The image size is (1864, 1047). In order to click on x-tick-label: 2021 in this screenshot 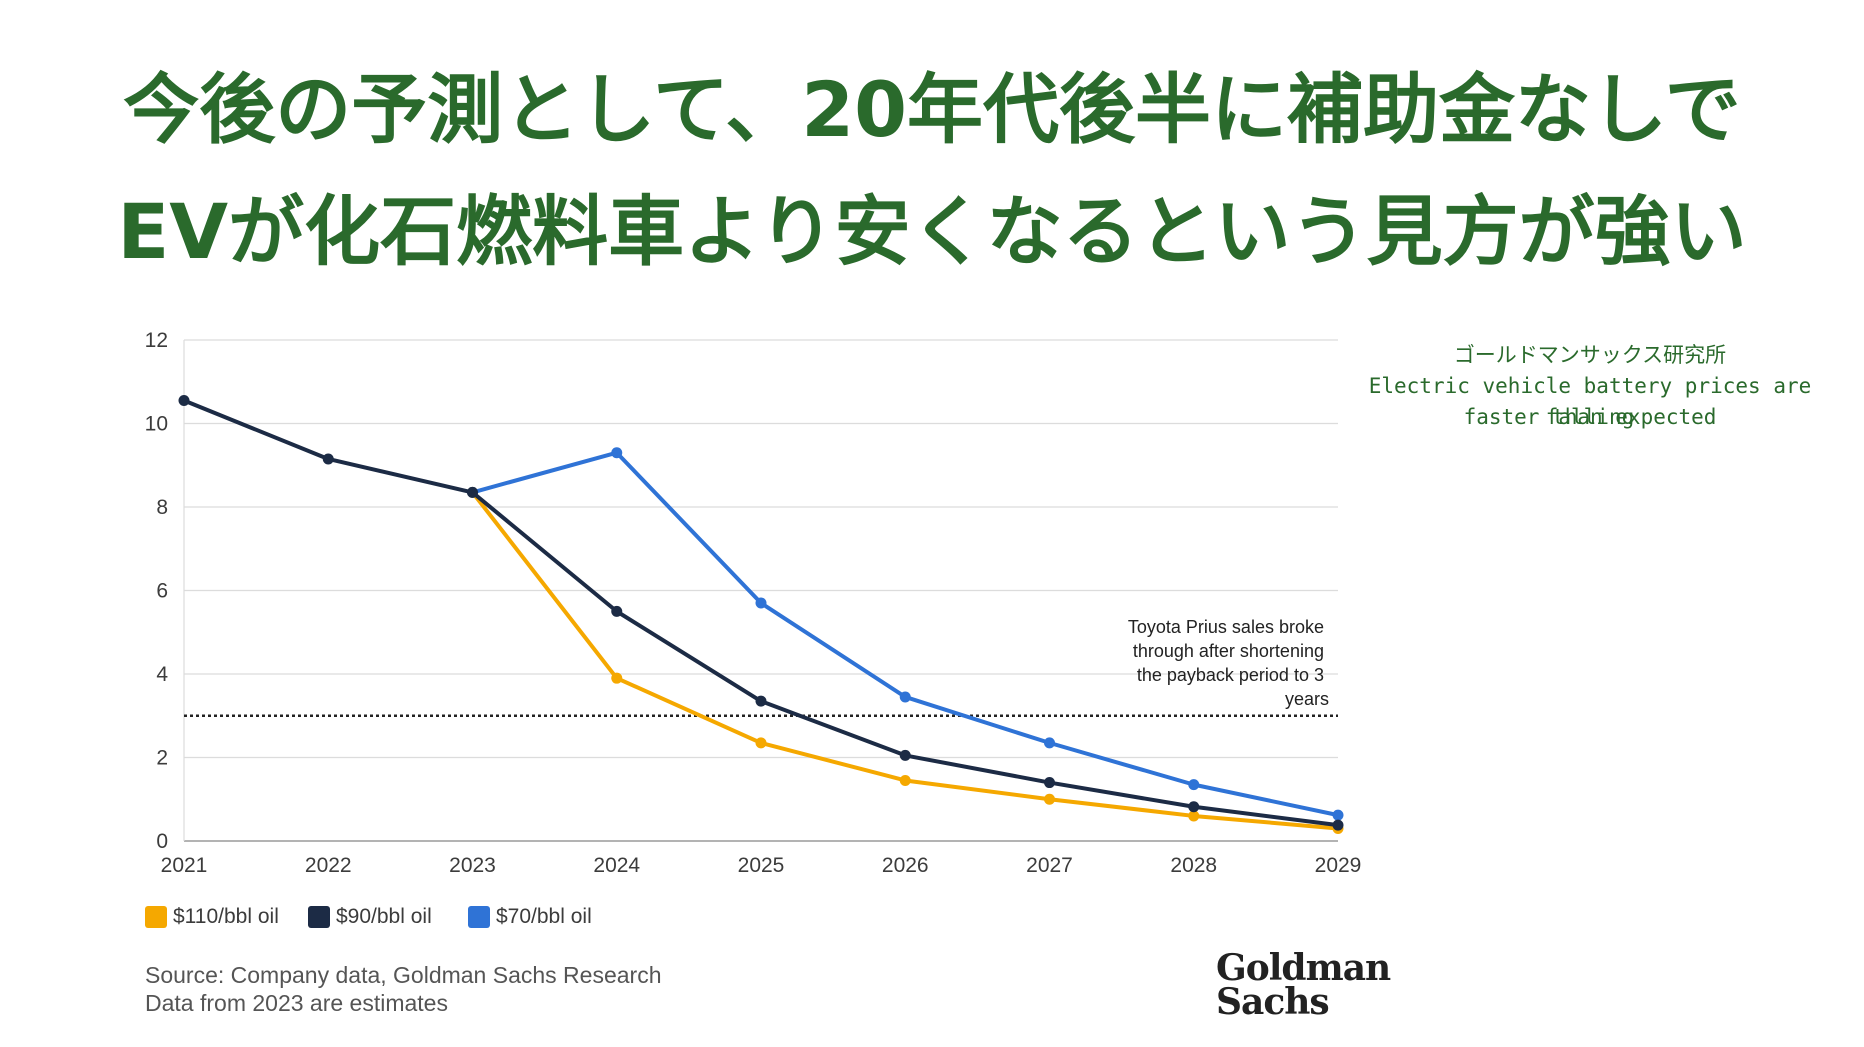, I will do `click(184, 865)`.